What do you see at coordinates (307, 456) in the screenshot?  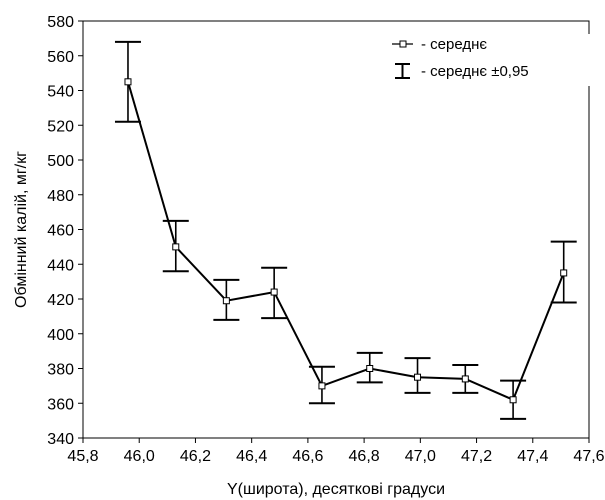 I see `x-tick-label: 46,6` at bounding box center [307, 456].